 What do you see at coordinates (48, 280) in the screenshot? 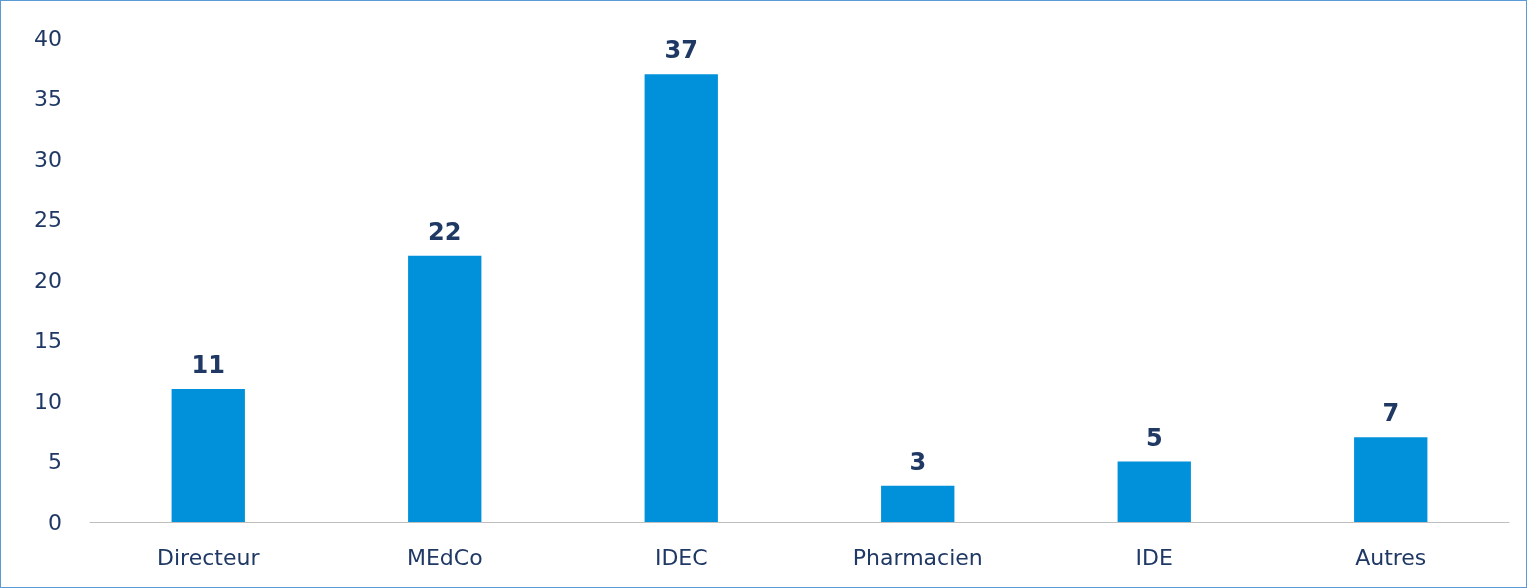
I see `y-tick-label: 20` at bounding box center [48, 280].